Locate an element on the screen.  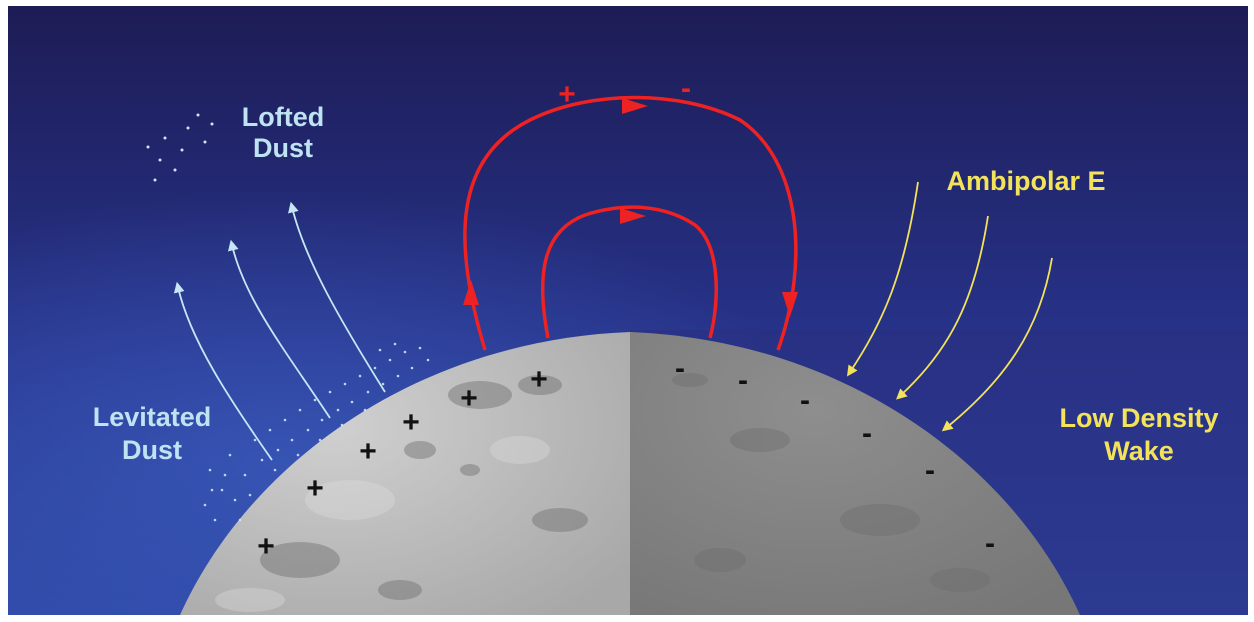
top-plus-charge: + is located at coordinates (567, 94).